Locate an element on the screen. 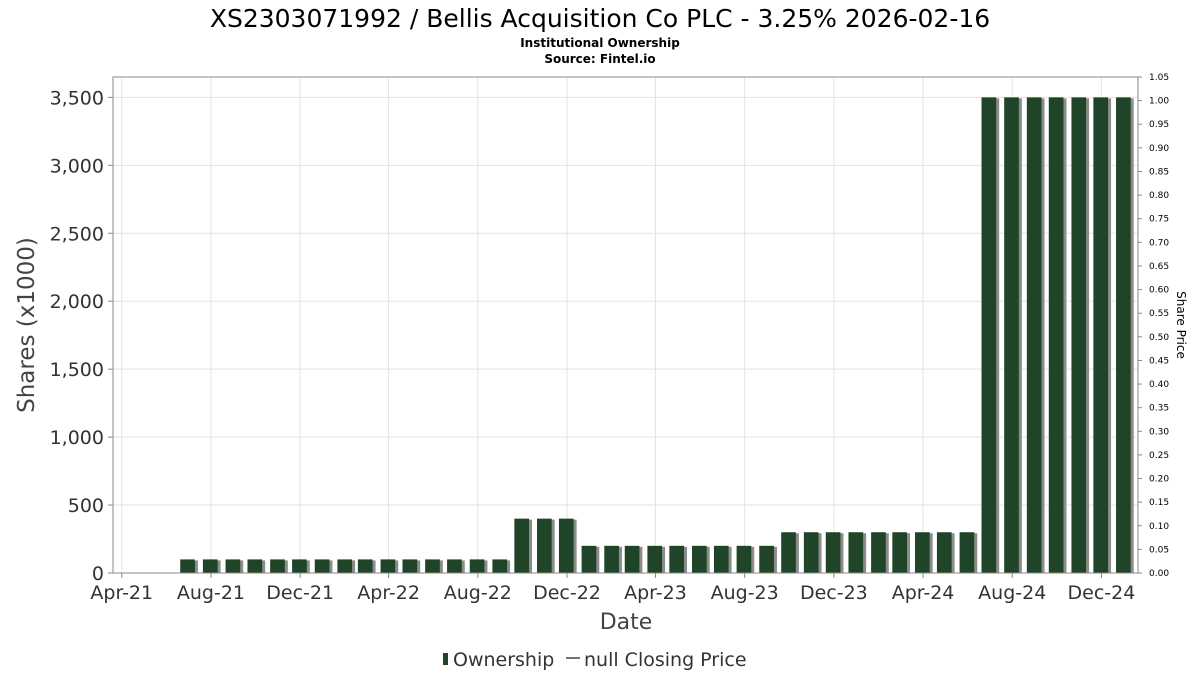 This screenshot has height=675, width=1200. y-tick-label: 1,500 is located at coordinates (77, 370).